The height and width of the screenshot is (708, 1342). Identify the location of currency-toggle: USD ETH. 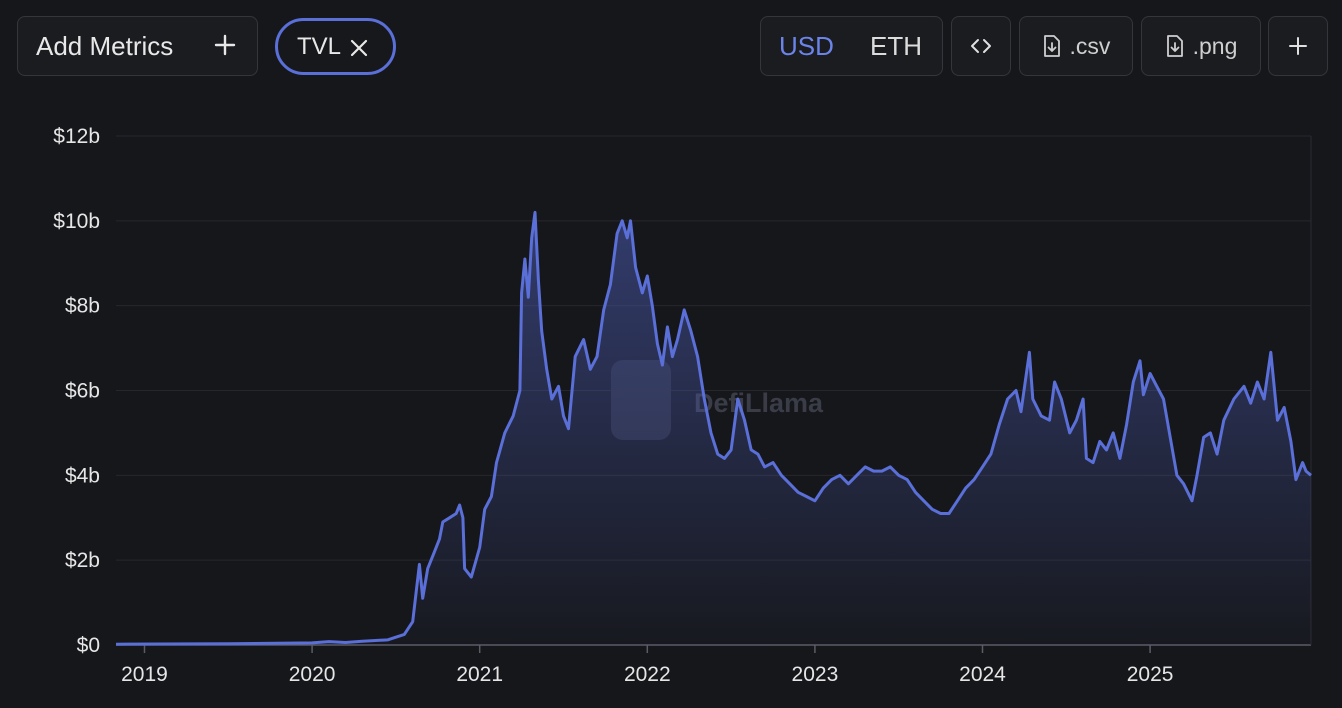
(851, 46).